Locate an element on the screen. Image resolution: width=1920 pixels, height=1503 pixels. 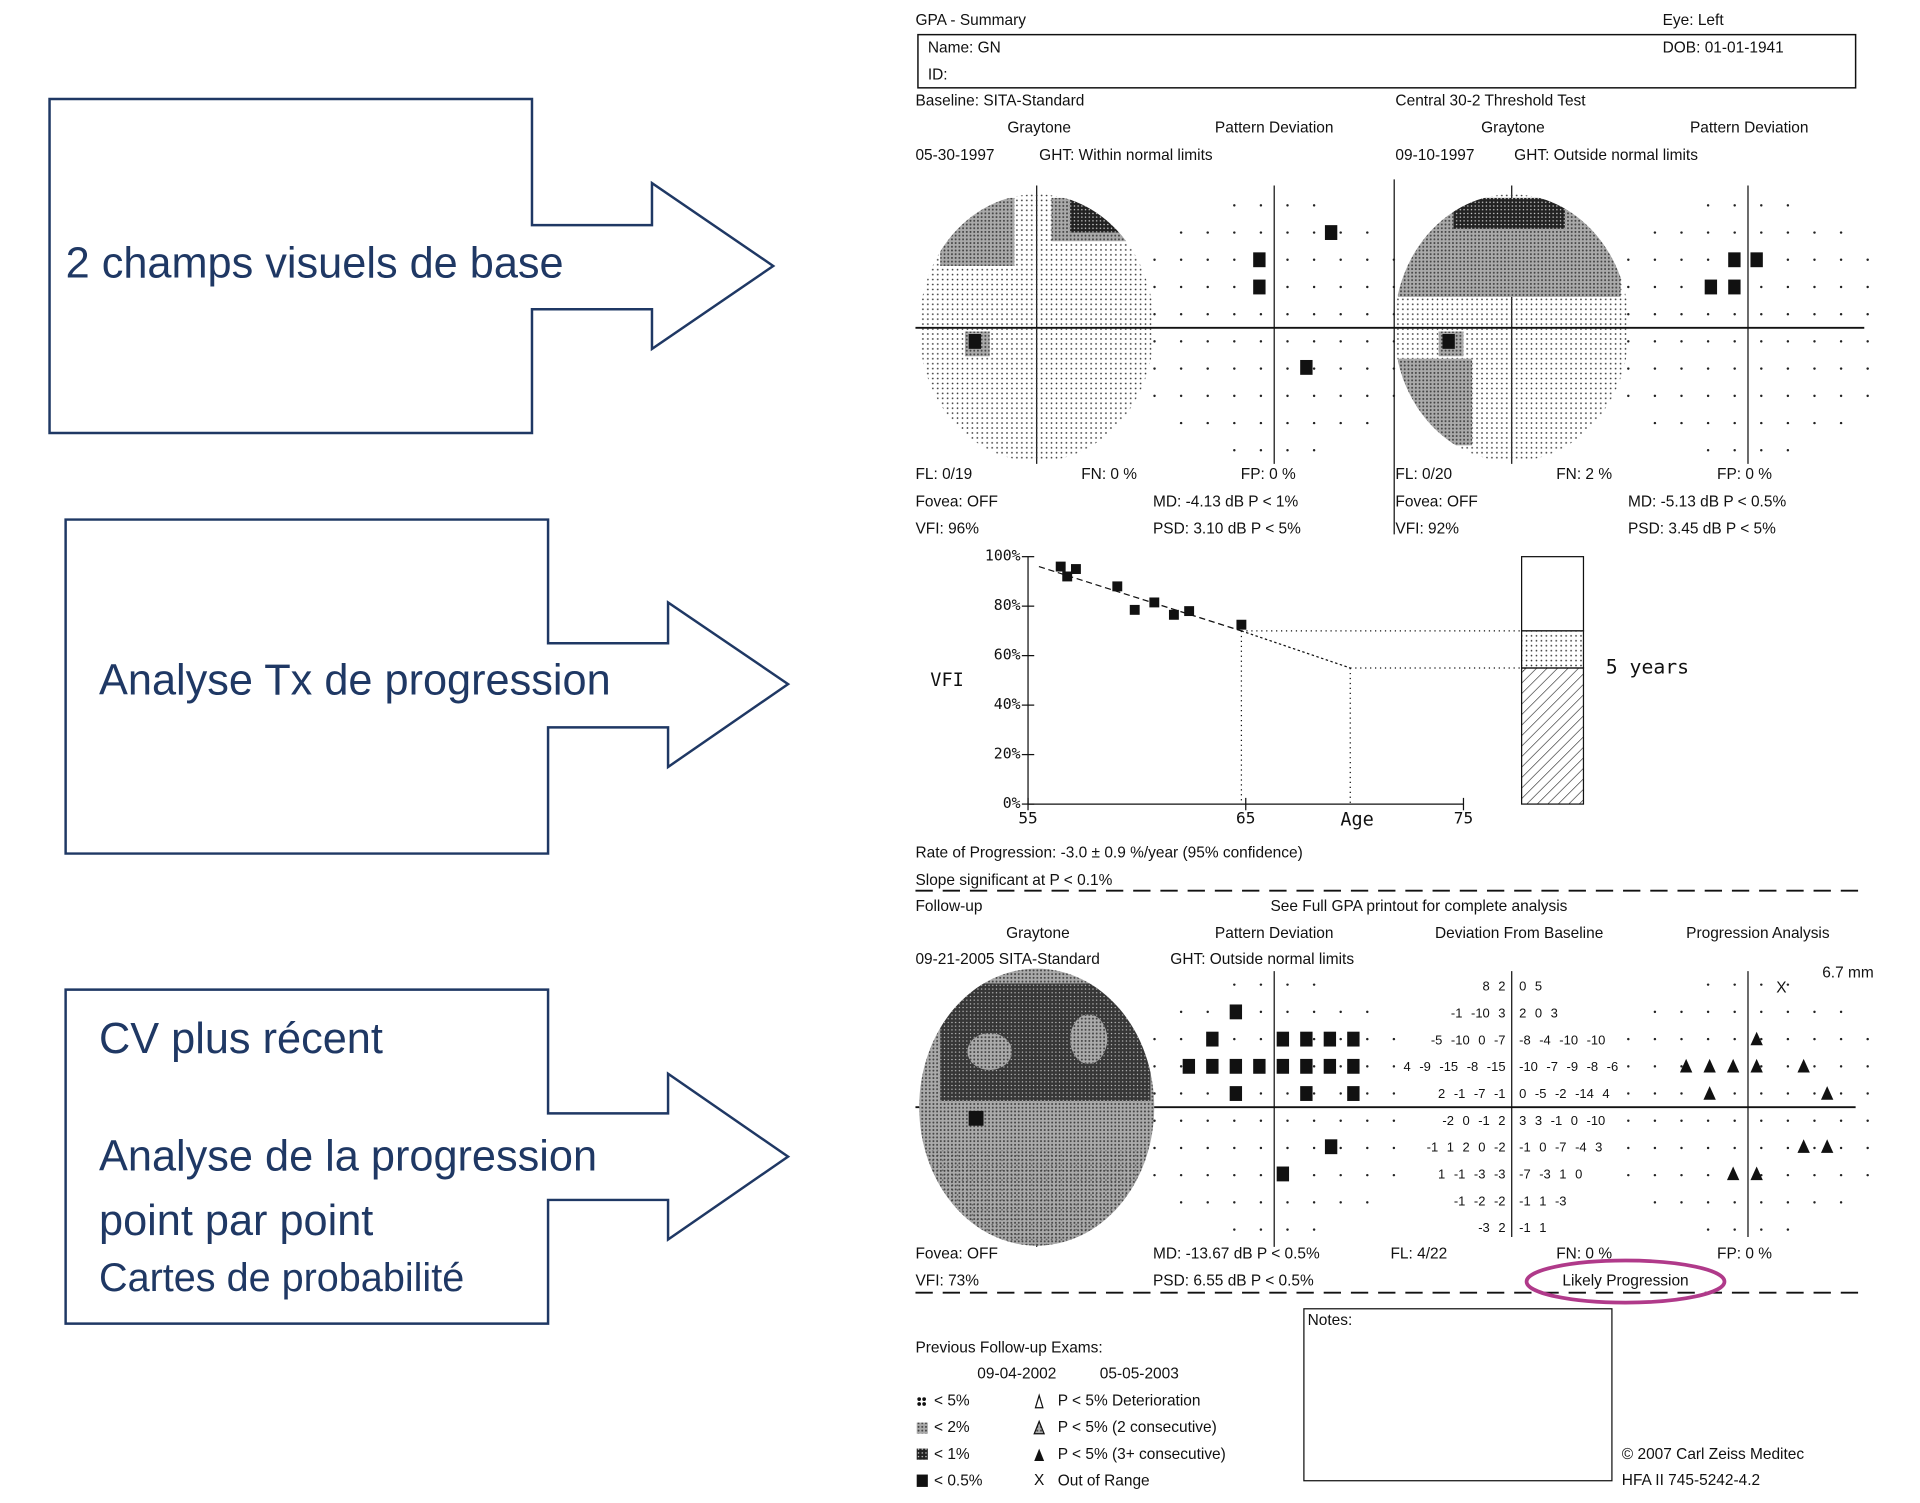
slide-label: Analyse de la progression is located at coordinates (348, 1157).